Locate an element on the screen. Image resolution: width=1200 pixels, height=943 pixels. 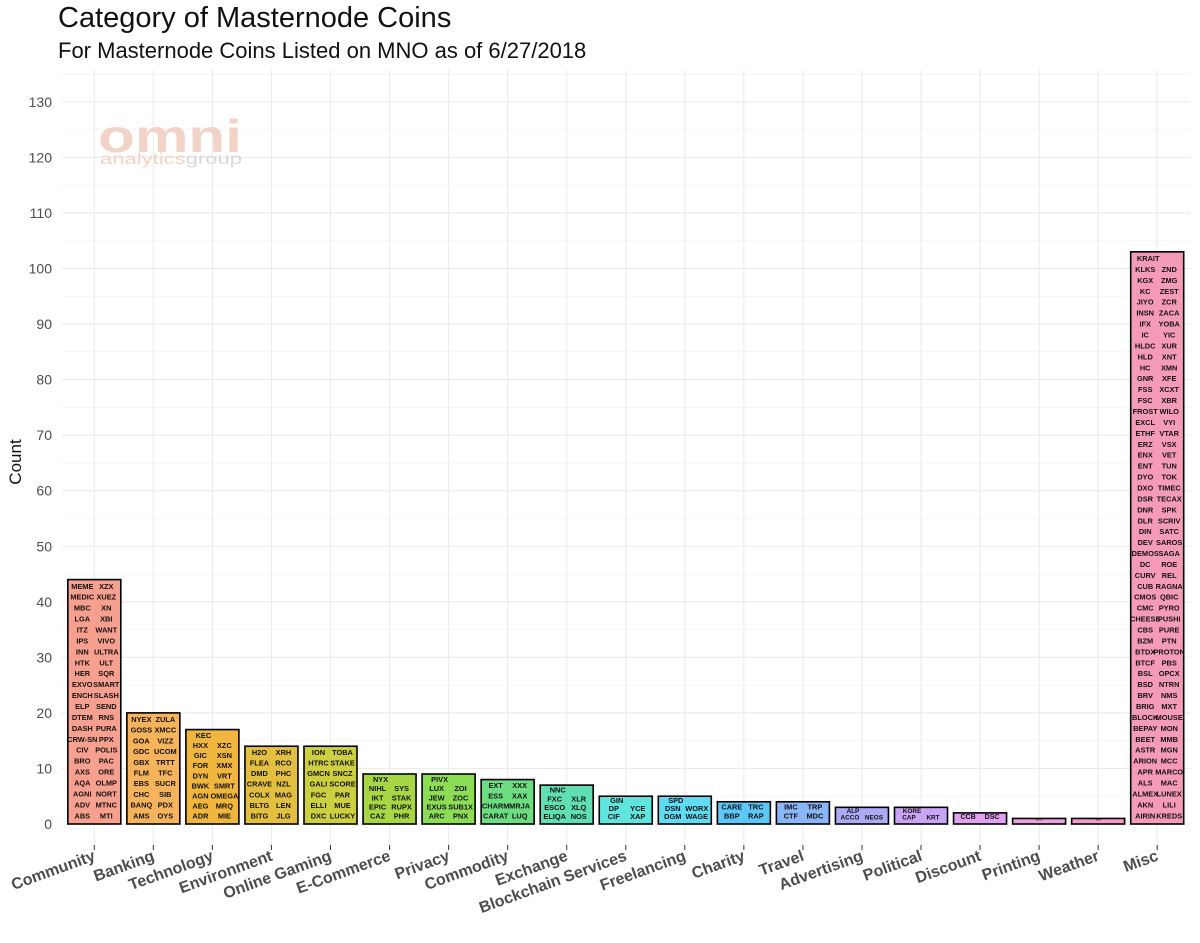
coin-label: ELP is located at coordinates (82, 706).